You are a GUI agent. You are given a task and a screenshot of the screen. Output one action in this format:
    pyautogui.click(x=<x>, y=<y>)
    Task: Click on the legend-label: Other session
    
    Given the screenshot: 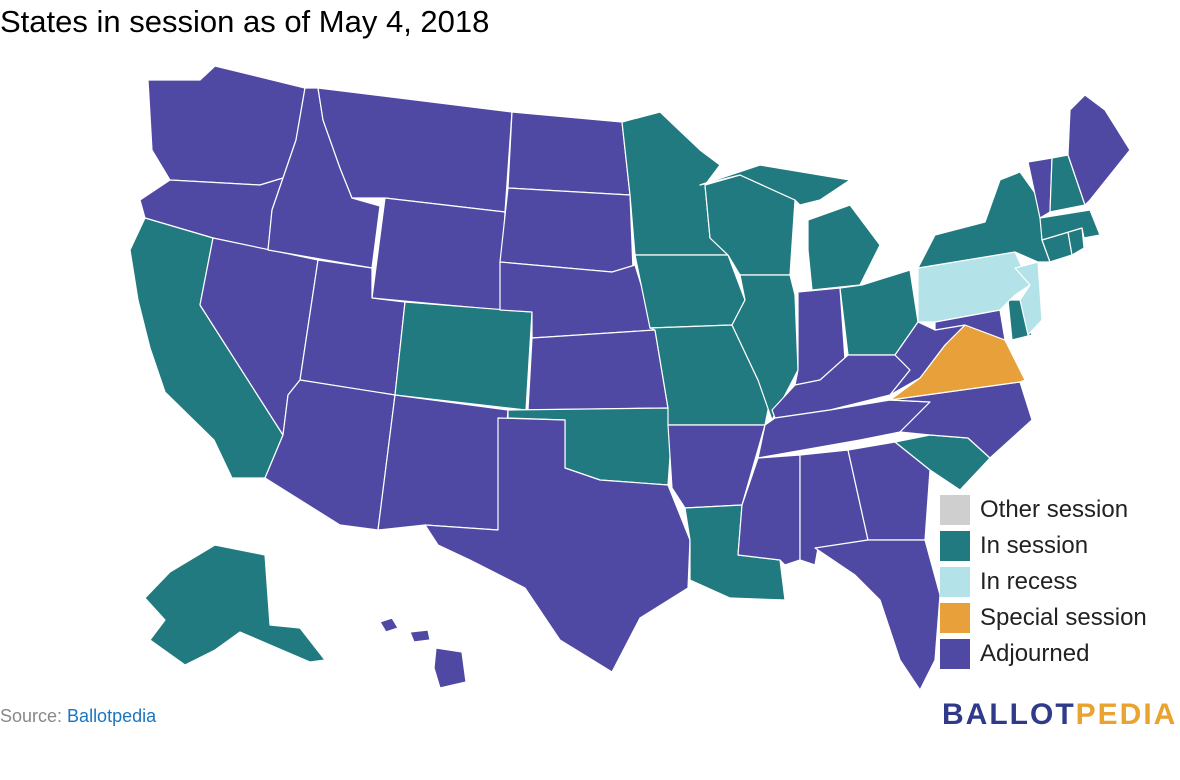 What is the action you would take?
    pyautogui.click(x=1054, y=509)
    